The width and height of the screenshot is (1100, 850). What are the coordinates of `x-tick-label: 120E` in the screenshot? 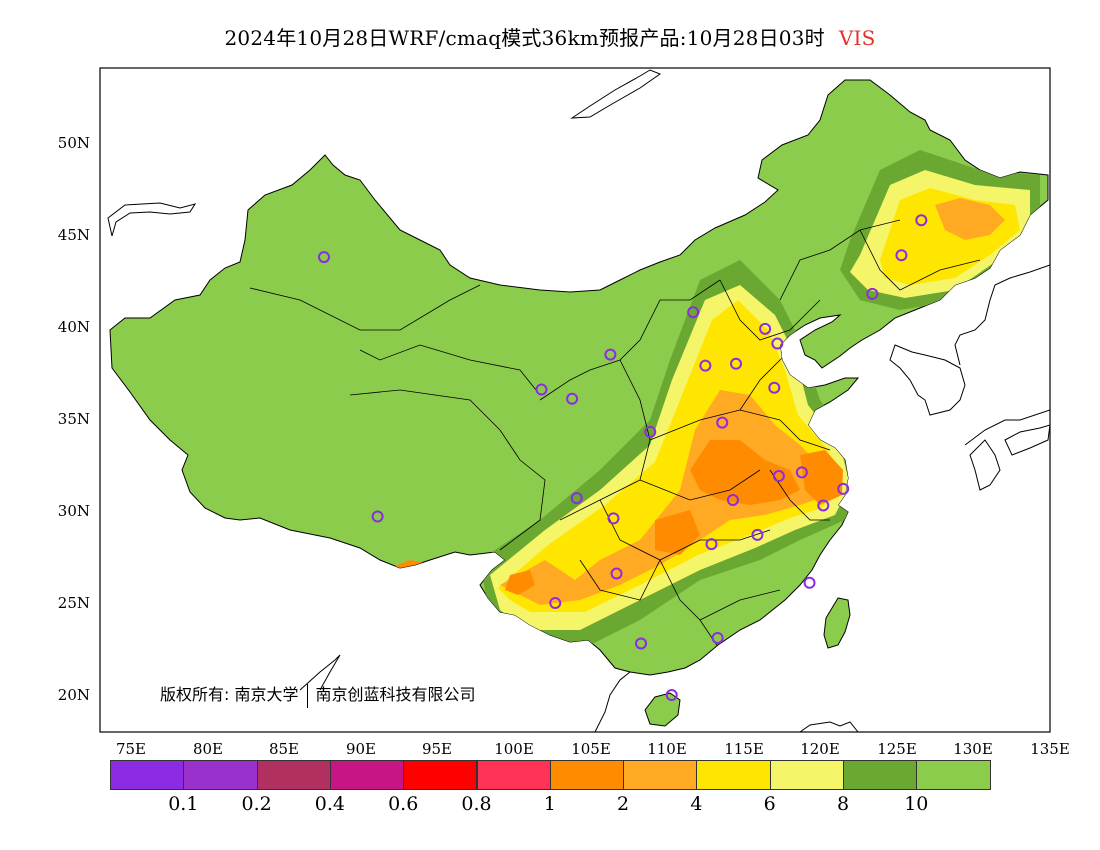 It's located at (820, 749).